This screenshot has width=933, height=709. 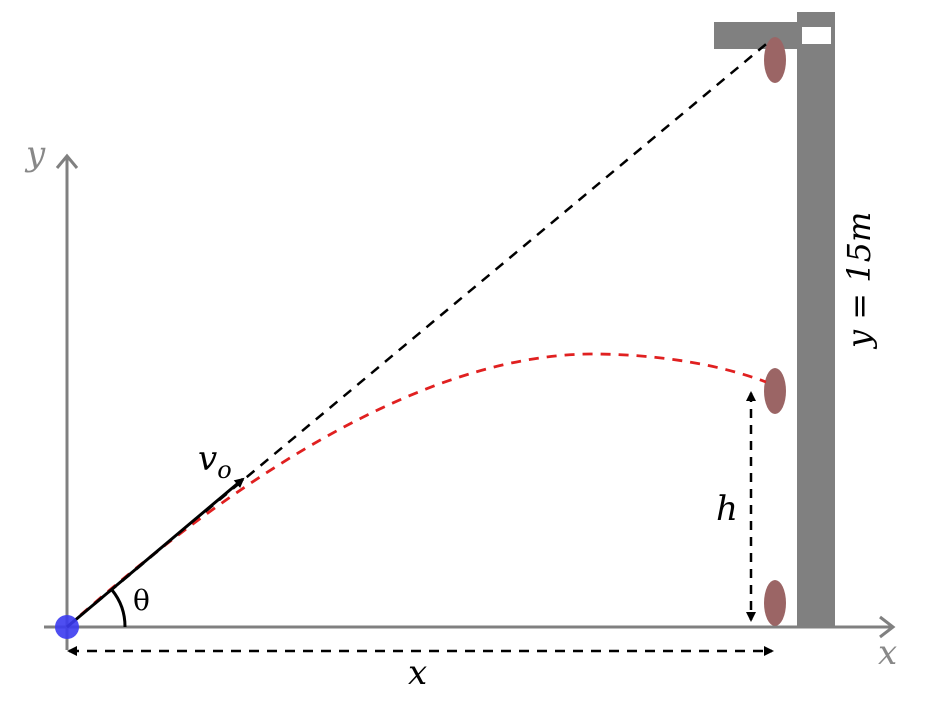 I want to click on x-axis-arrowhead, so click(x=887, y=627).